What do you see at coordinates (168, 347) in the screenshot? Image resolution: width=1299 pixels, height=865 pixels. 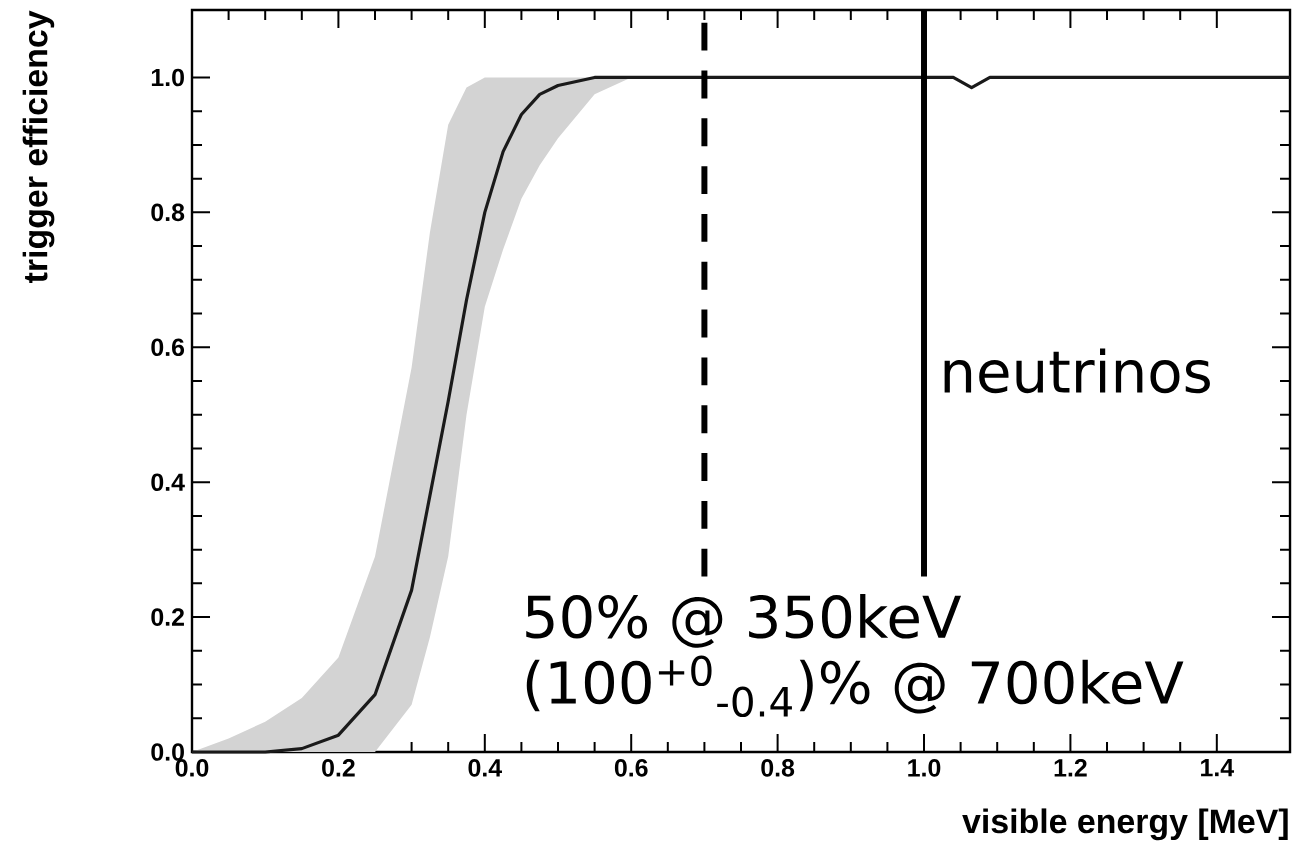 I see `y-tick-label: 0.6` at bounding box center [168, 347].